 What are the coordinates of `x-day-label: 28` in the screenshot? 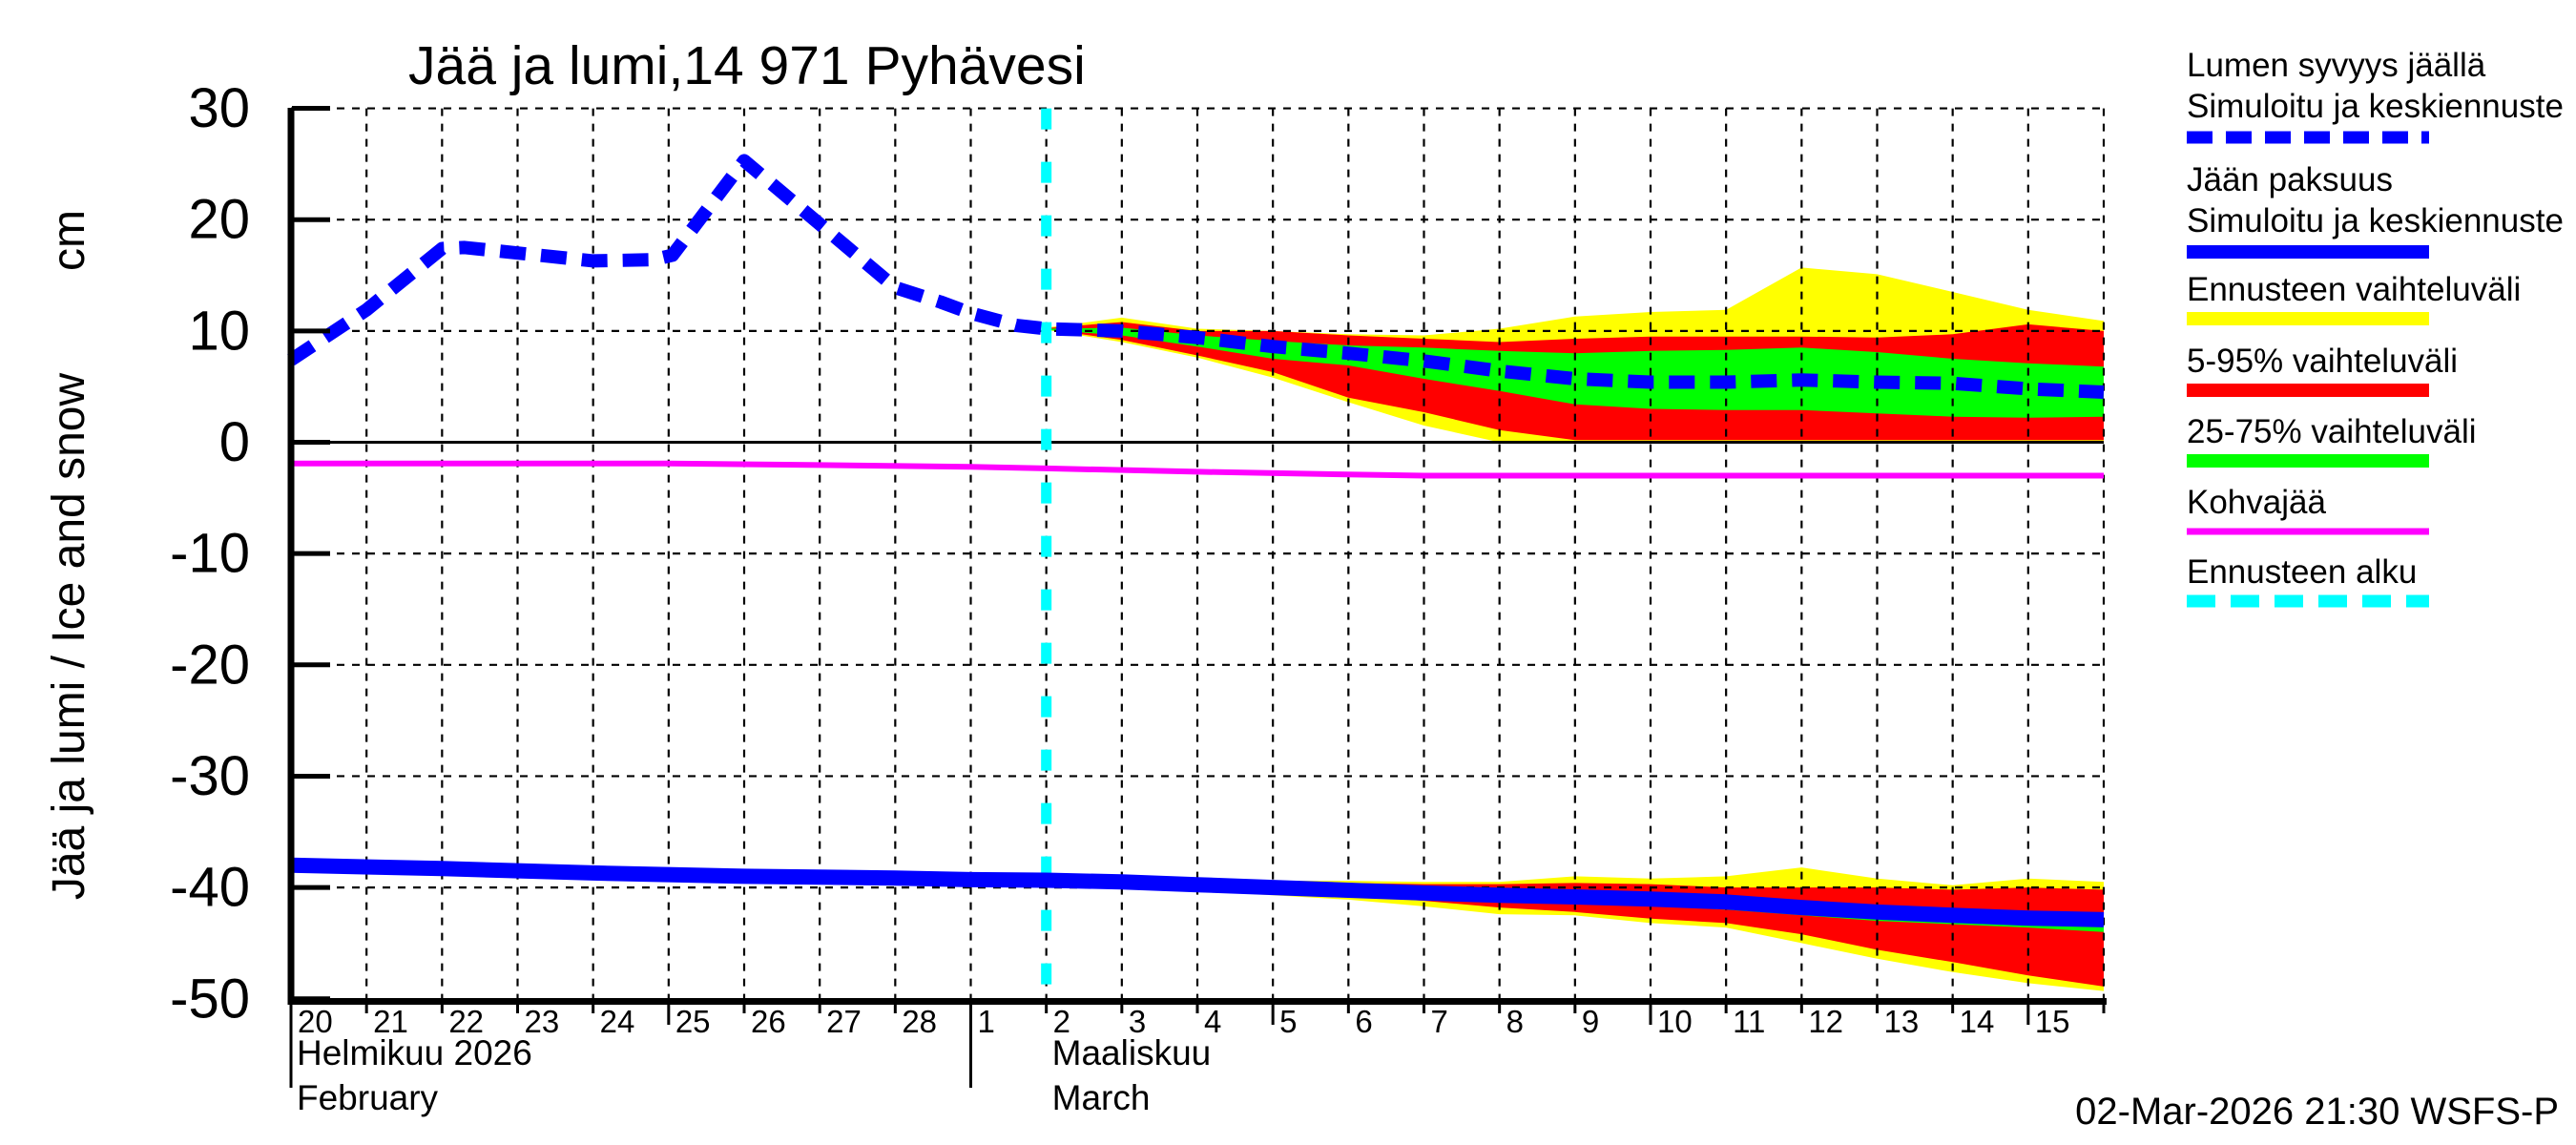 It's located at (919, 1022).